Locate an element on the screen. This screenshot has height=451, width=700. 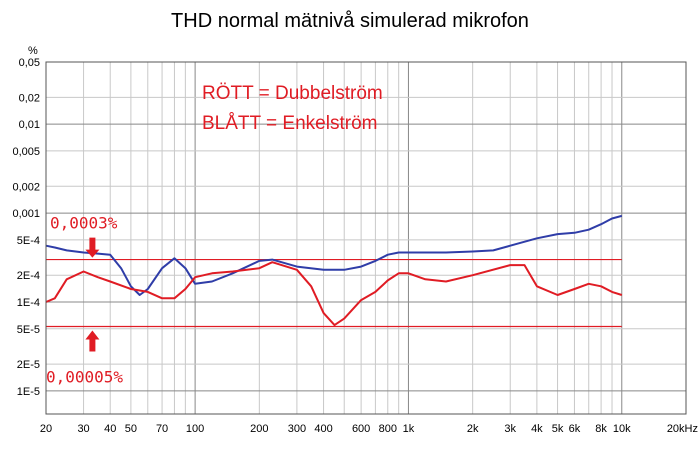
y-tick-label: 2E-5 is located at coordinates (28, 365).